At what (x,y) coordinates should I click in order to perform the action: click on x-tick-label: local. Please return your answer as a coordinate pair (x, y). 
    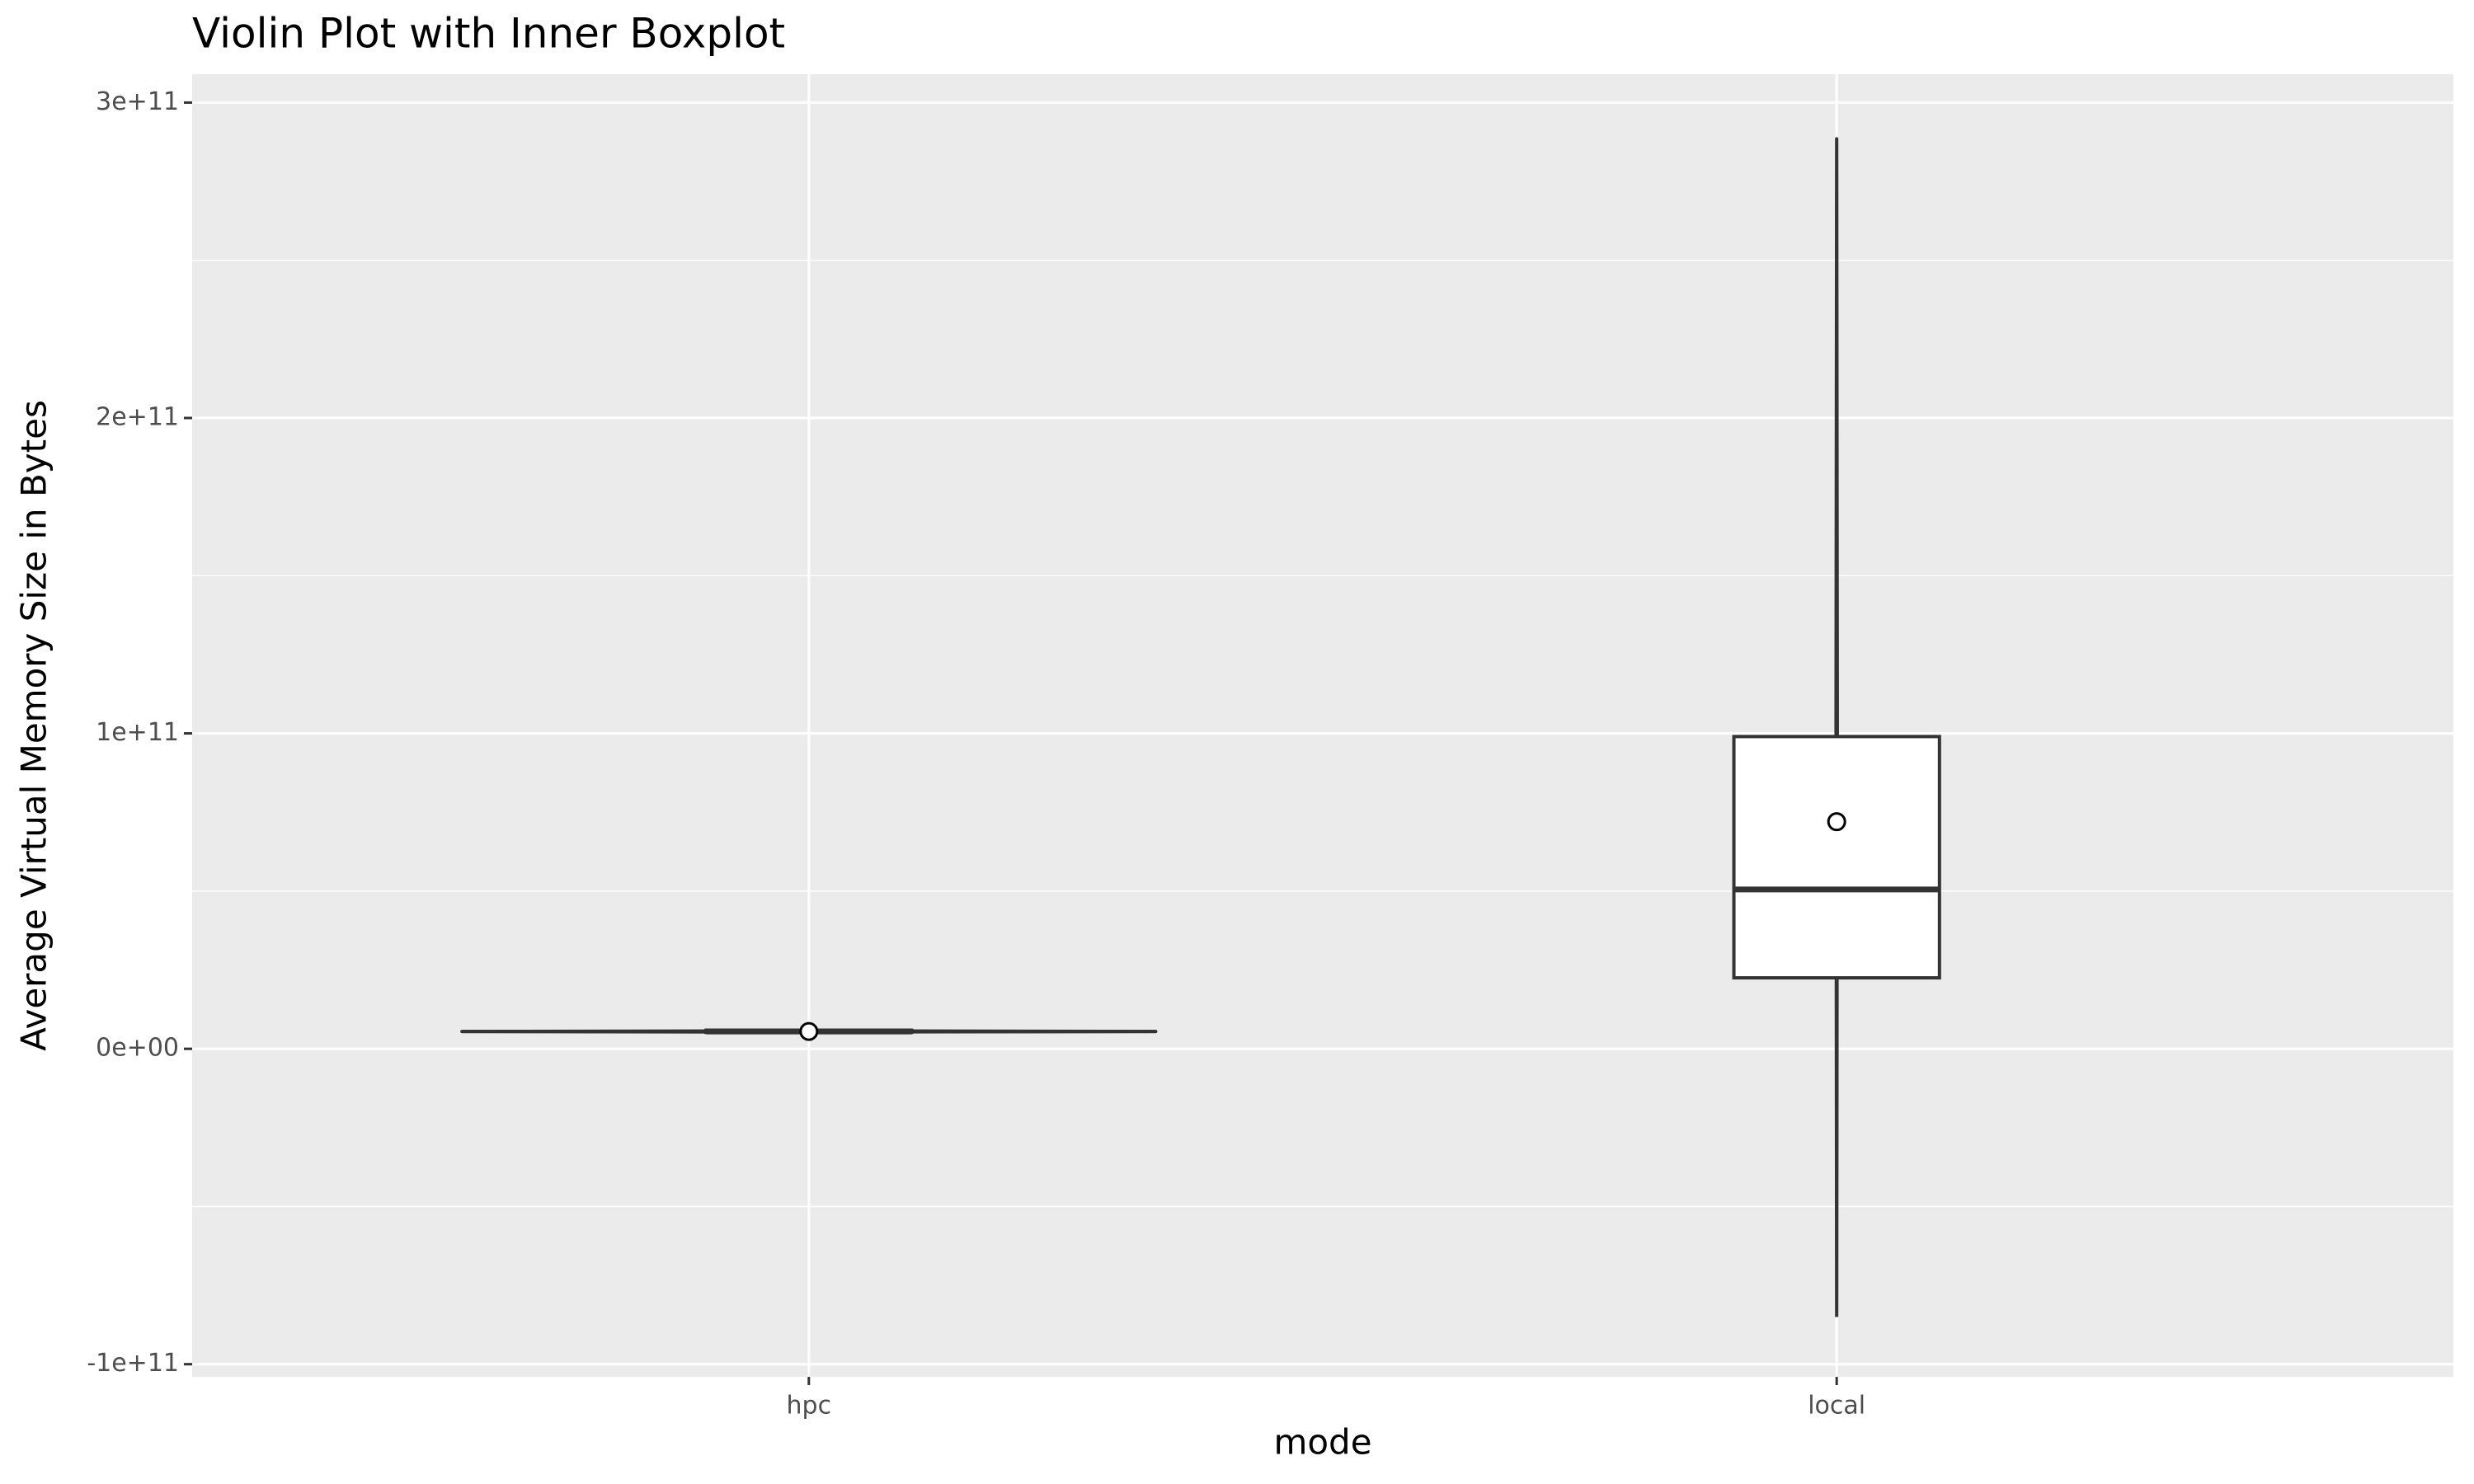
    Looking at the image, I should click on (1836, 1406).